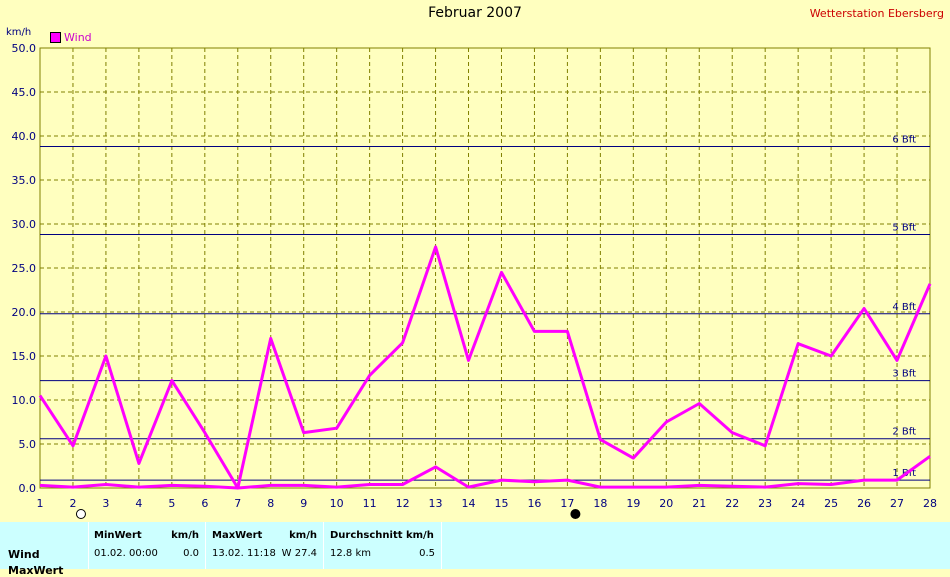  What do you see at coordinates (24, 400) in the screenshot?
I see `y-tick-label: 10.0` at bounding box center [24, 400].